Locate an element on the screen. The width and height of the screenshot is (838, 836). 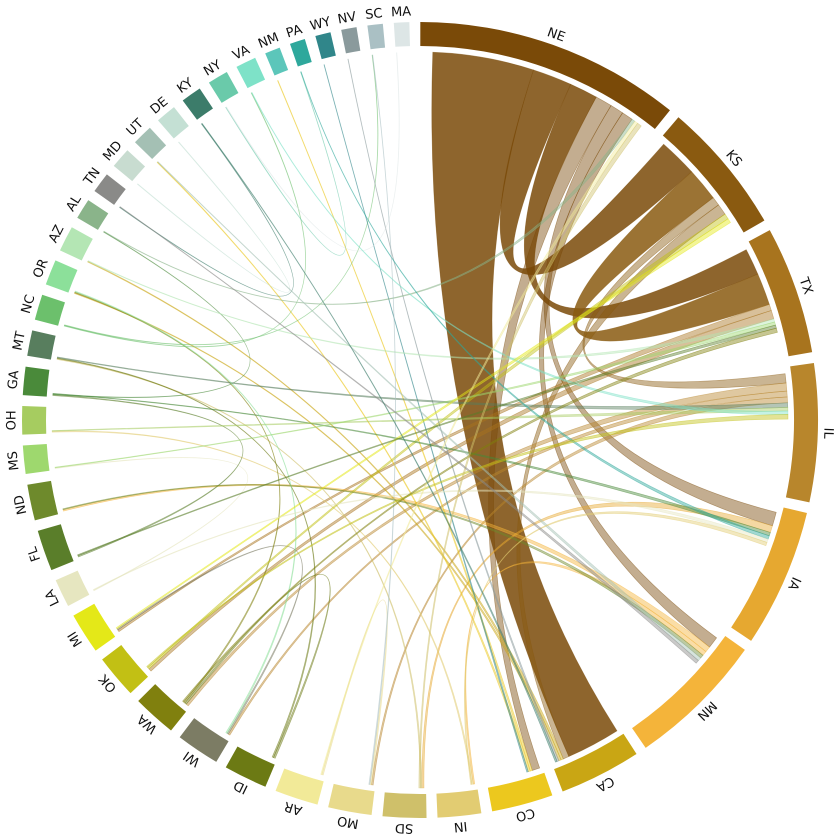
arc-nv is located at coordinates (351, 40).